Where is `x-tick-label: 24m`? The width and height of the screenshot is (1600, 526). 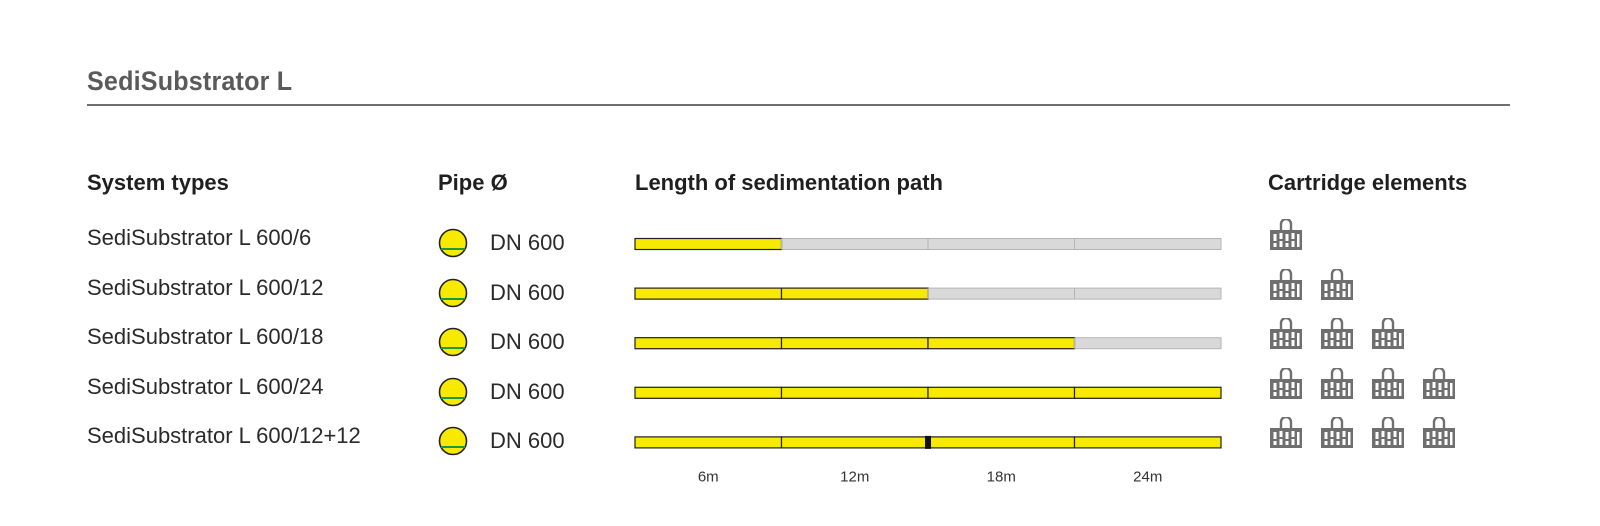
x-tick-label: 24m is located at coordinates (1147, 476).